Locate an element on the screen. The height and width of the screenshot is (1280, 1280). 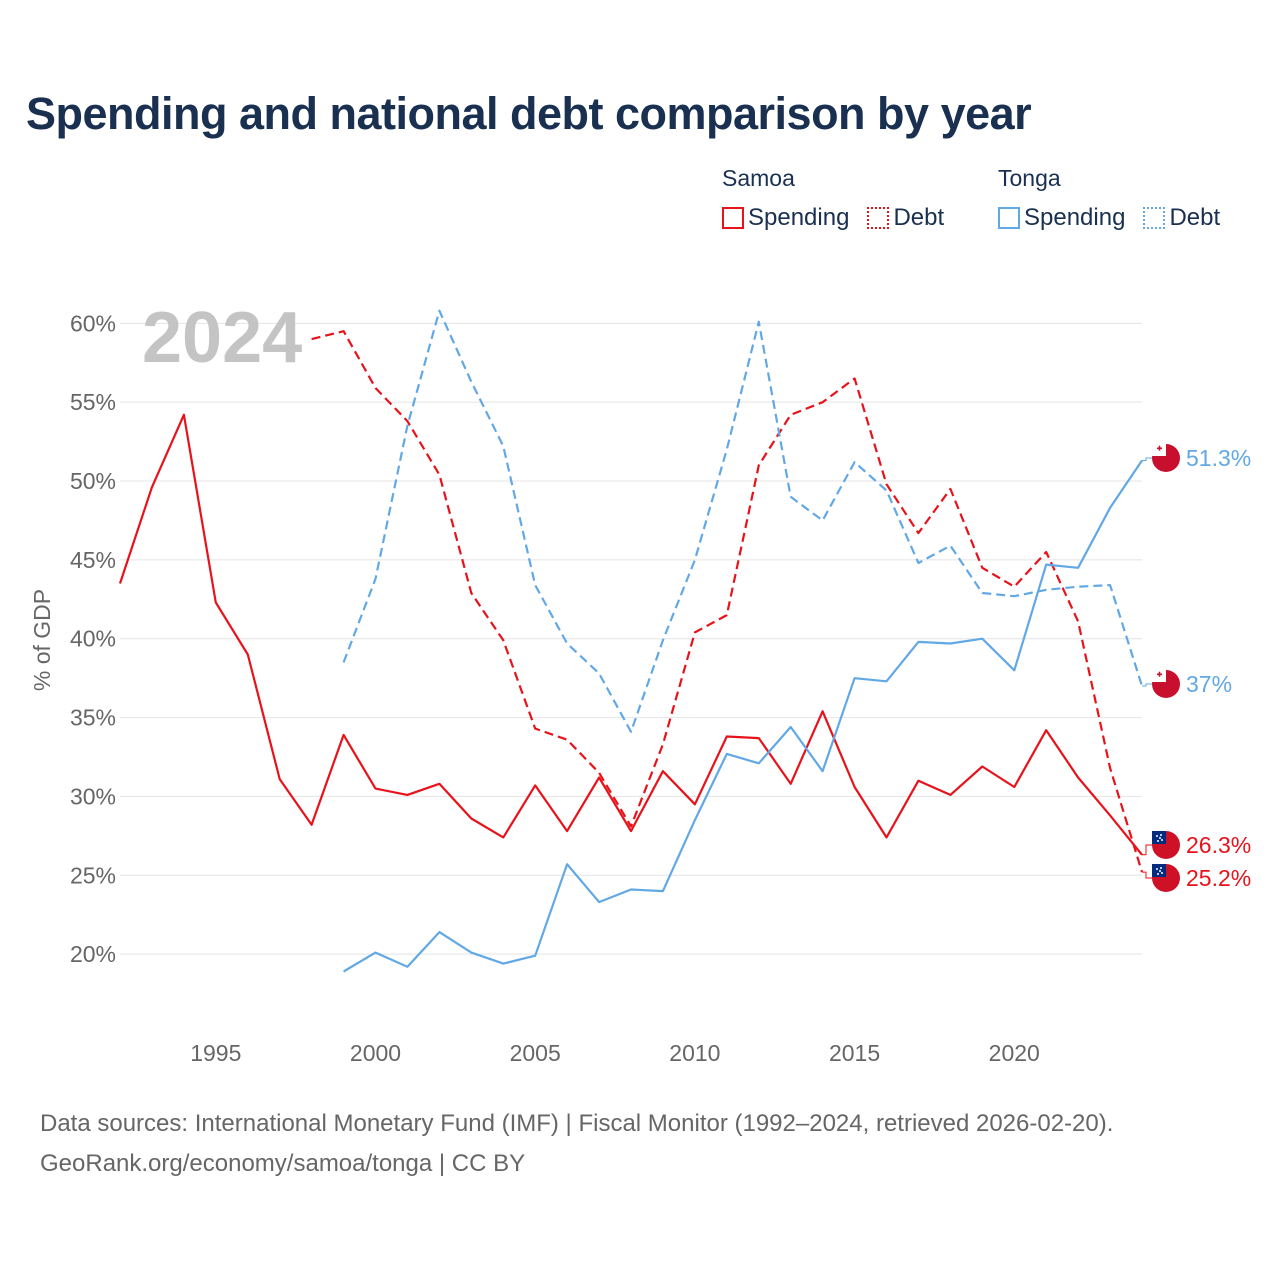
y-tick-label: 40% is located at coordinates (93, 639).